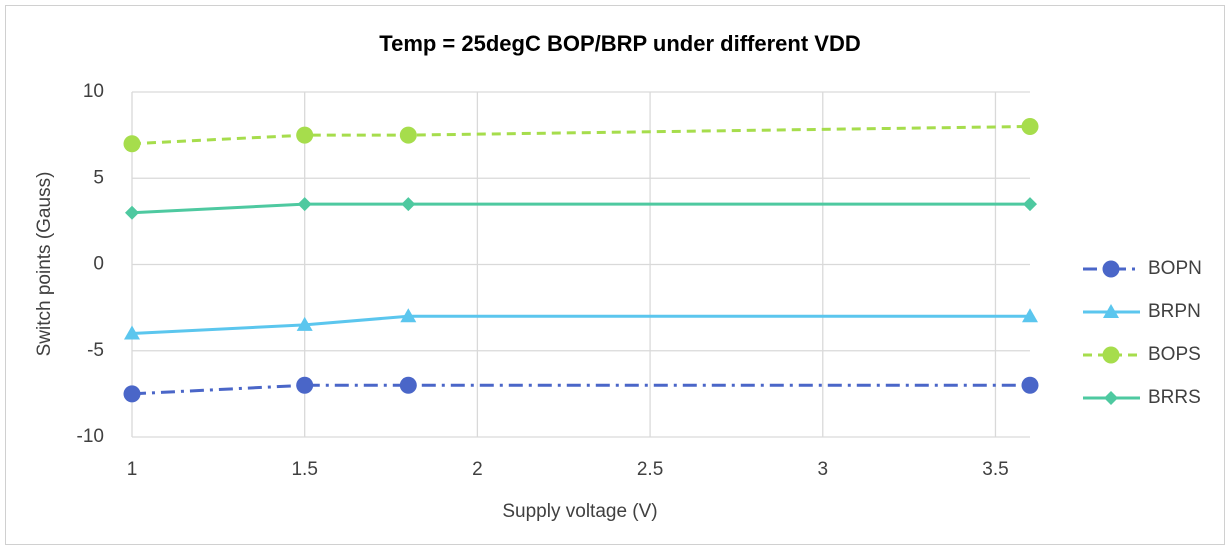 The width and height of the screenshot is (1231, 550). I want to click on y-axis-label: Switch points (Gauss), so click(44, 264).